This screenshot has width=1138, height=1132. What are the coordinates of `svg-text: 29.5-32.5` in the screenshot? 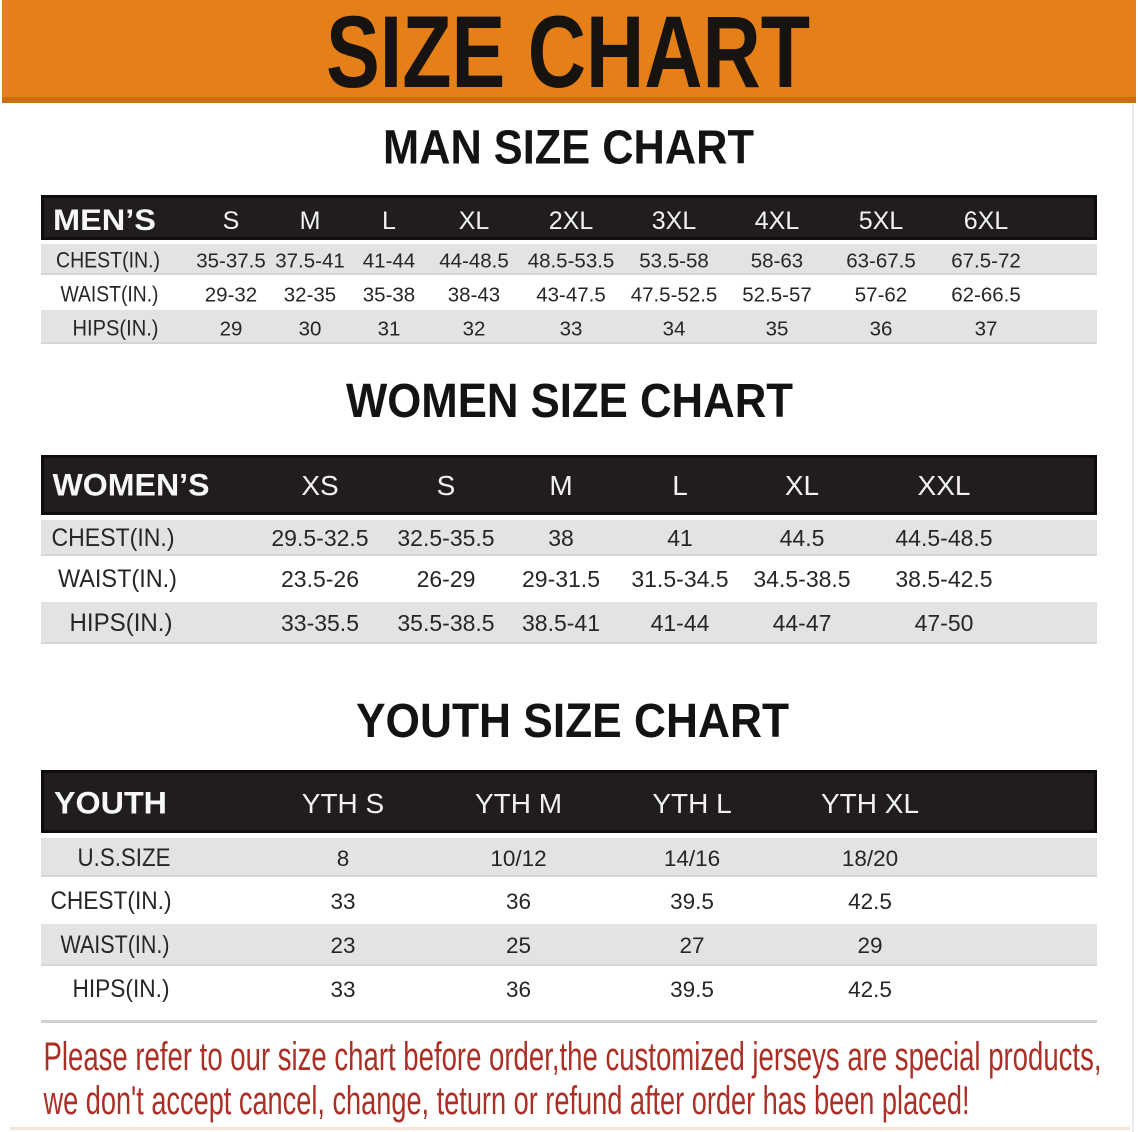 It's located at (319, 538).